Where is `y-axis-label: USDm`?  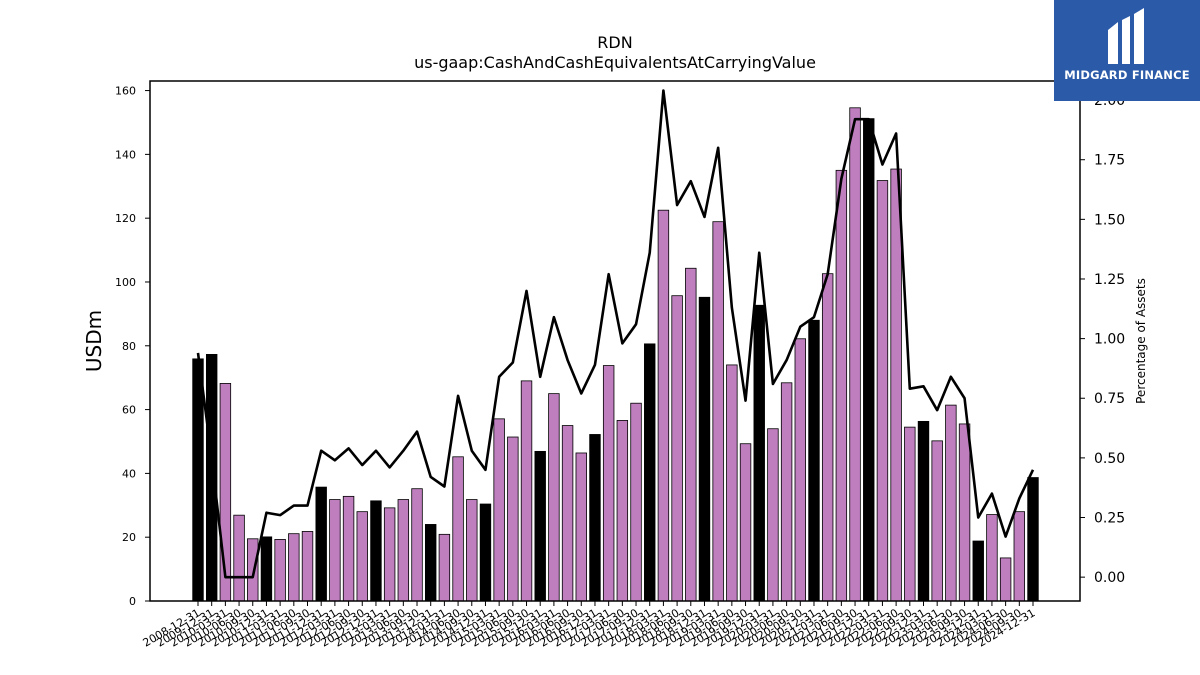 y-axis-label: USDm is located at coordinates (94, 341).